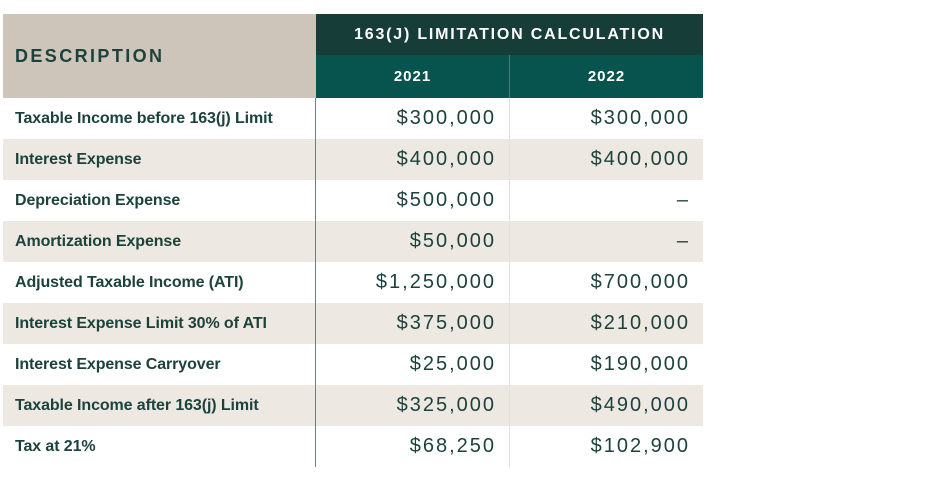 This screenshot has width=945, height=485. Describe the element at coordinates (640, 118) in the screenshot. I see `value-2022: $300,000` at that location.